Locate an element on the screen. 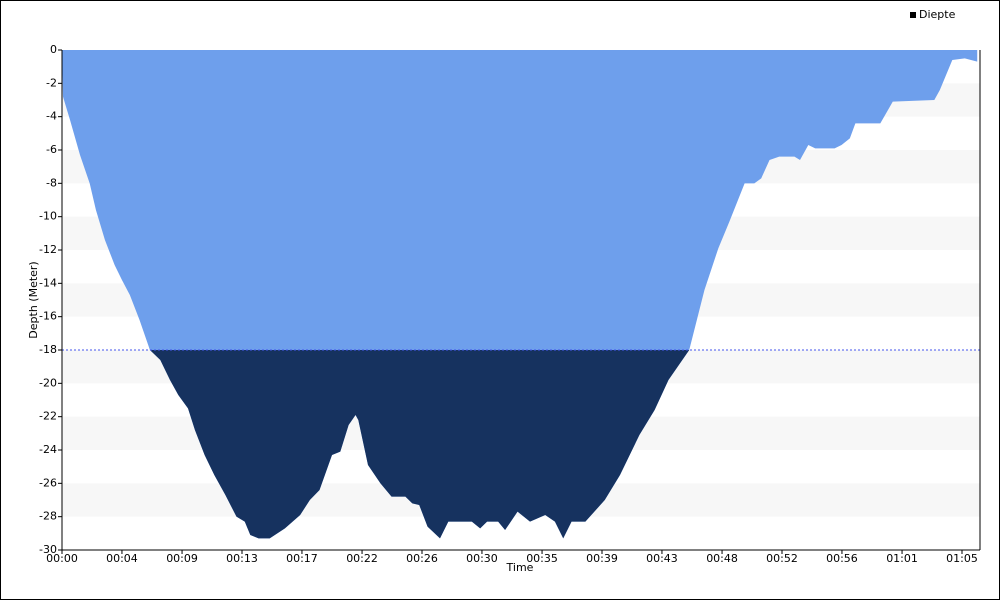  x-tick-label: 00:52 is located at coordinates (782, 558).